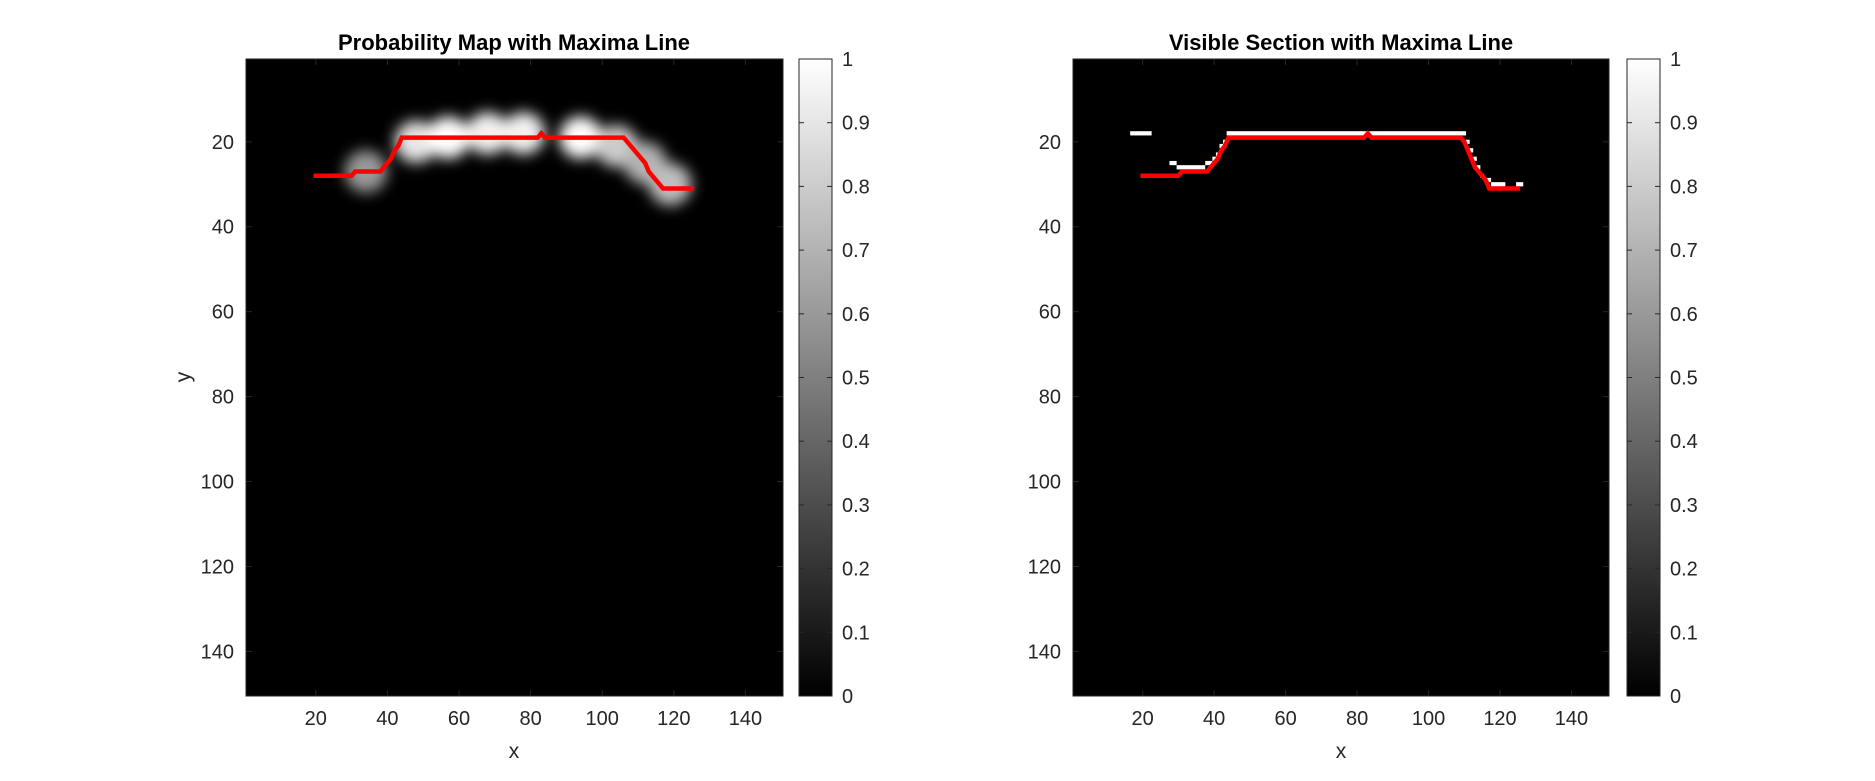 The width and height of the screenshot is (1875, 781). I want to click on y-axis-label: y, so click(183, 376).